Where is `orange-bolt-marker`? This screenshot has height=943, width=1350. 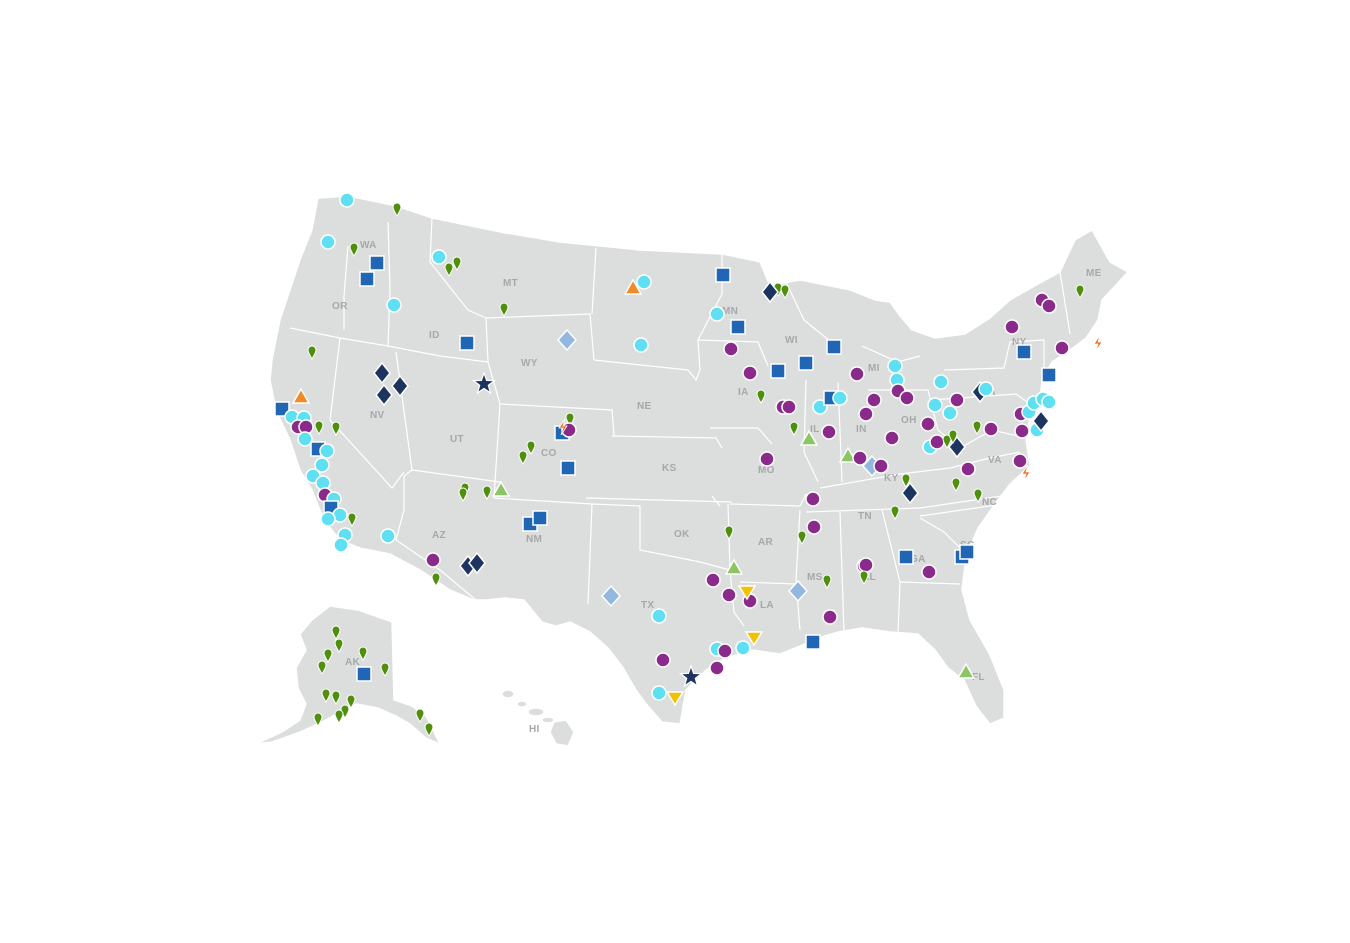
orange-bolt-marker is located at coordinates (1026, 473).